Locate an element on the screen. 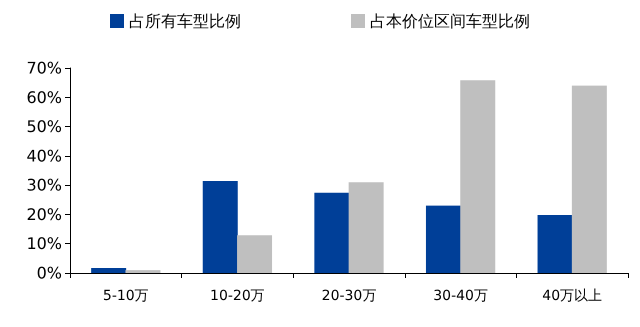  y-tick-label: 70% is located at coordinates (44, 68).